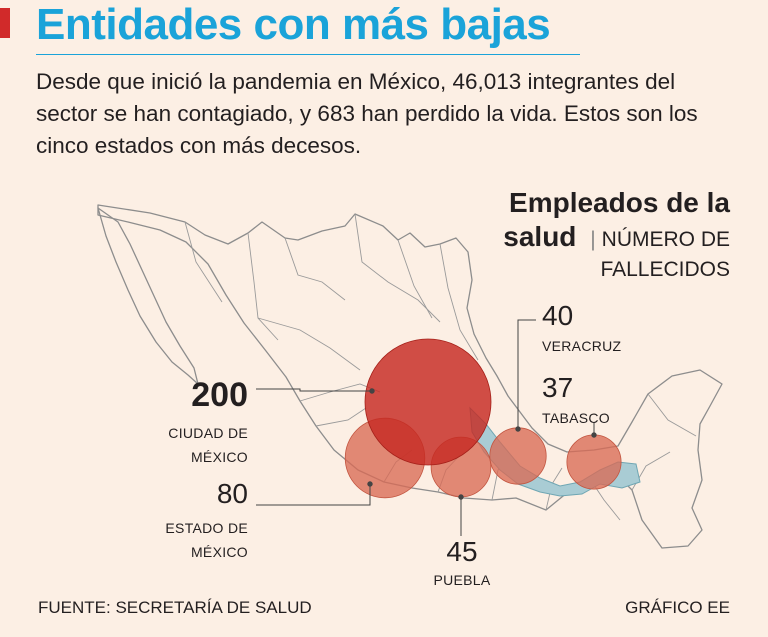 The image size is (768, 637). Describe the element at coordinates (581, 329) in the screenshot. I see `label-veracruz: 40 VERACRUZ` at that location.